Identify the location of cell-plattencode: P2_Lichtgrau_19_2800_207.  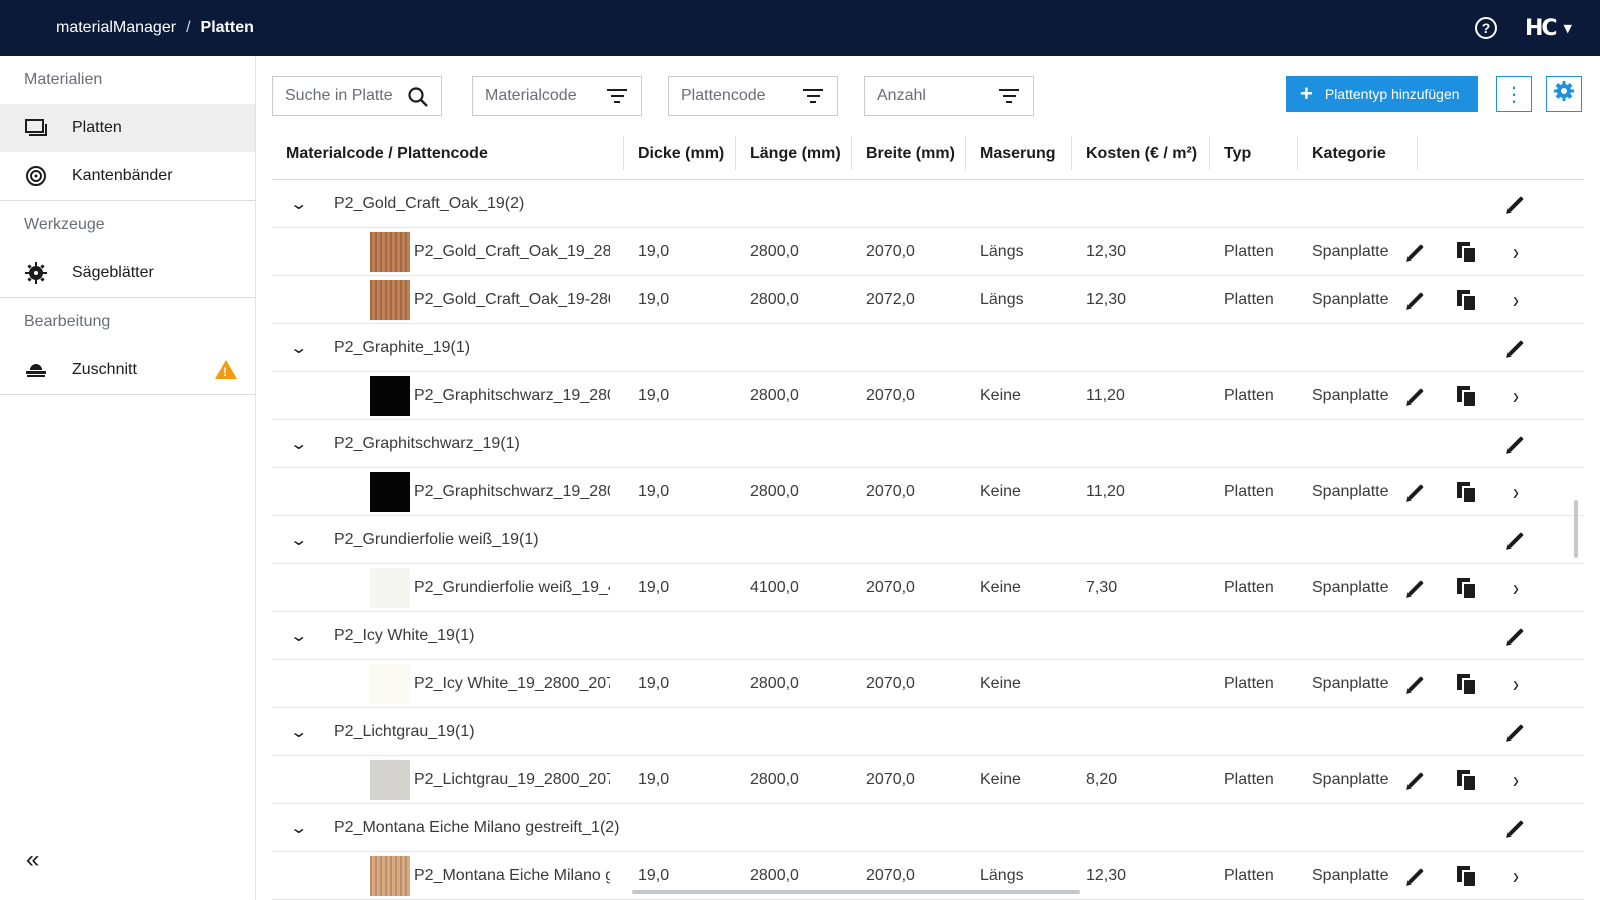
(512, 779).